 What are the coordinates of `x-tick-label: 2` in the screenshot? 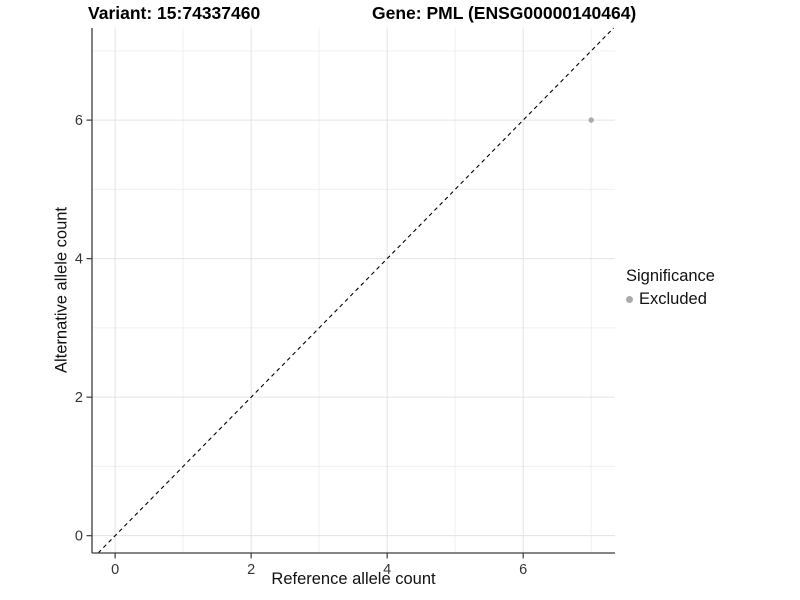 It's located at (251, 570).